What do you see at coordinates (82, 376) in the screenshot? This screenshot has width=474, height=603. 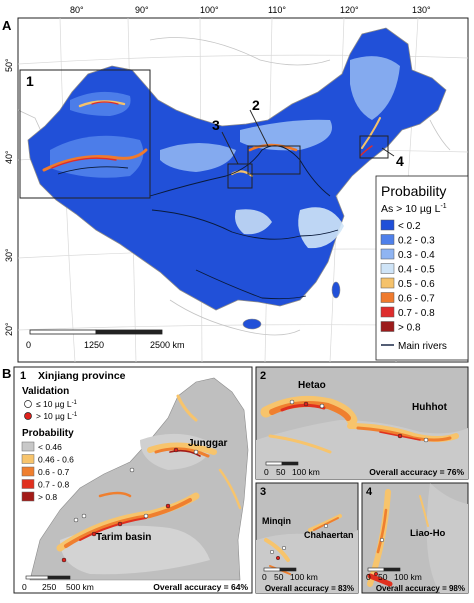 I see `inset-1-title: Xinjiang province` at bounding box center [82, 376].